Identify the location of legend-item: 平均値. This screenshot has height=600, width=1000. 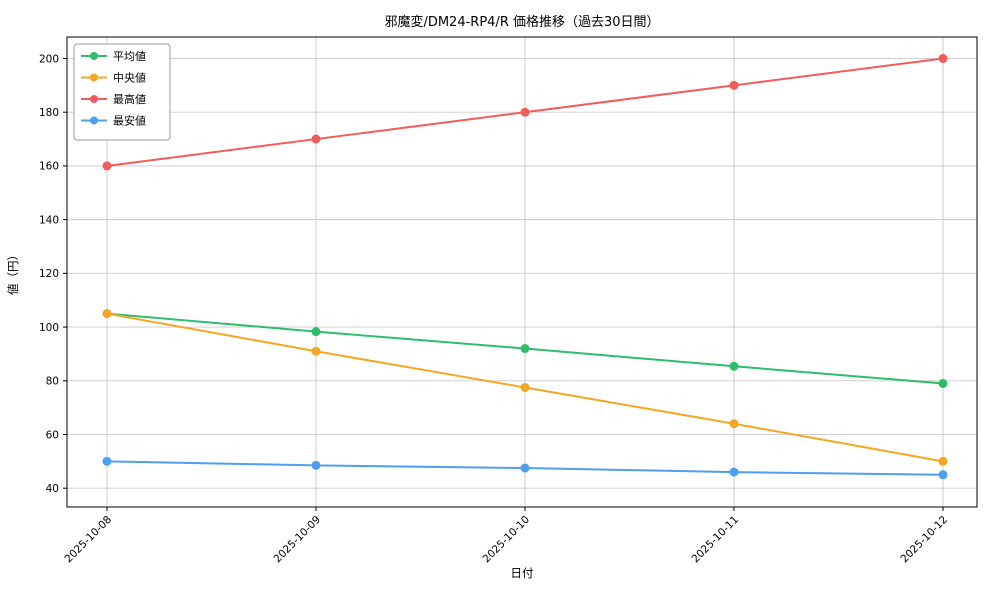
(113, 56).